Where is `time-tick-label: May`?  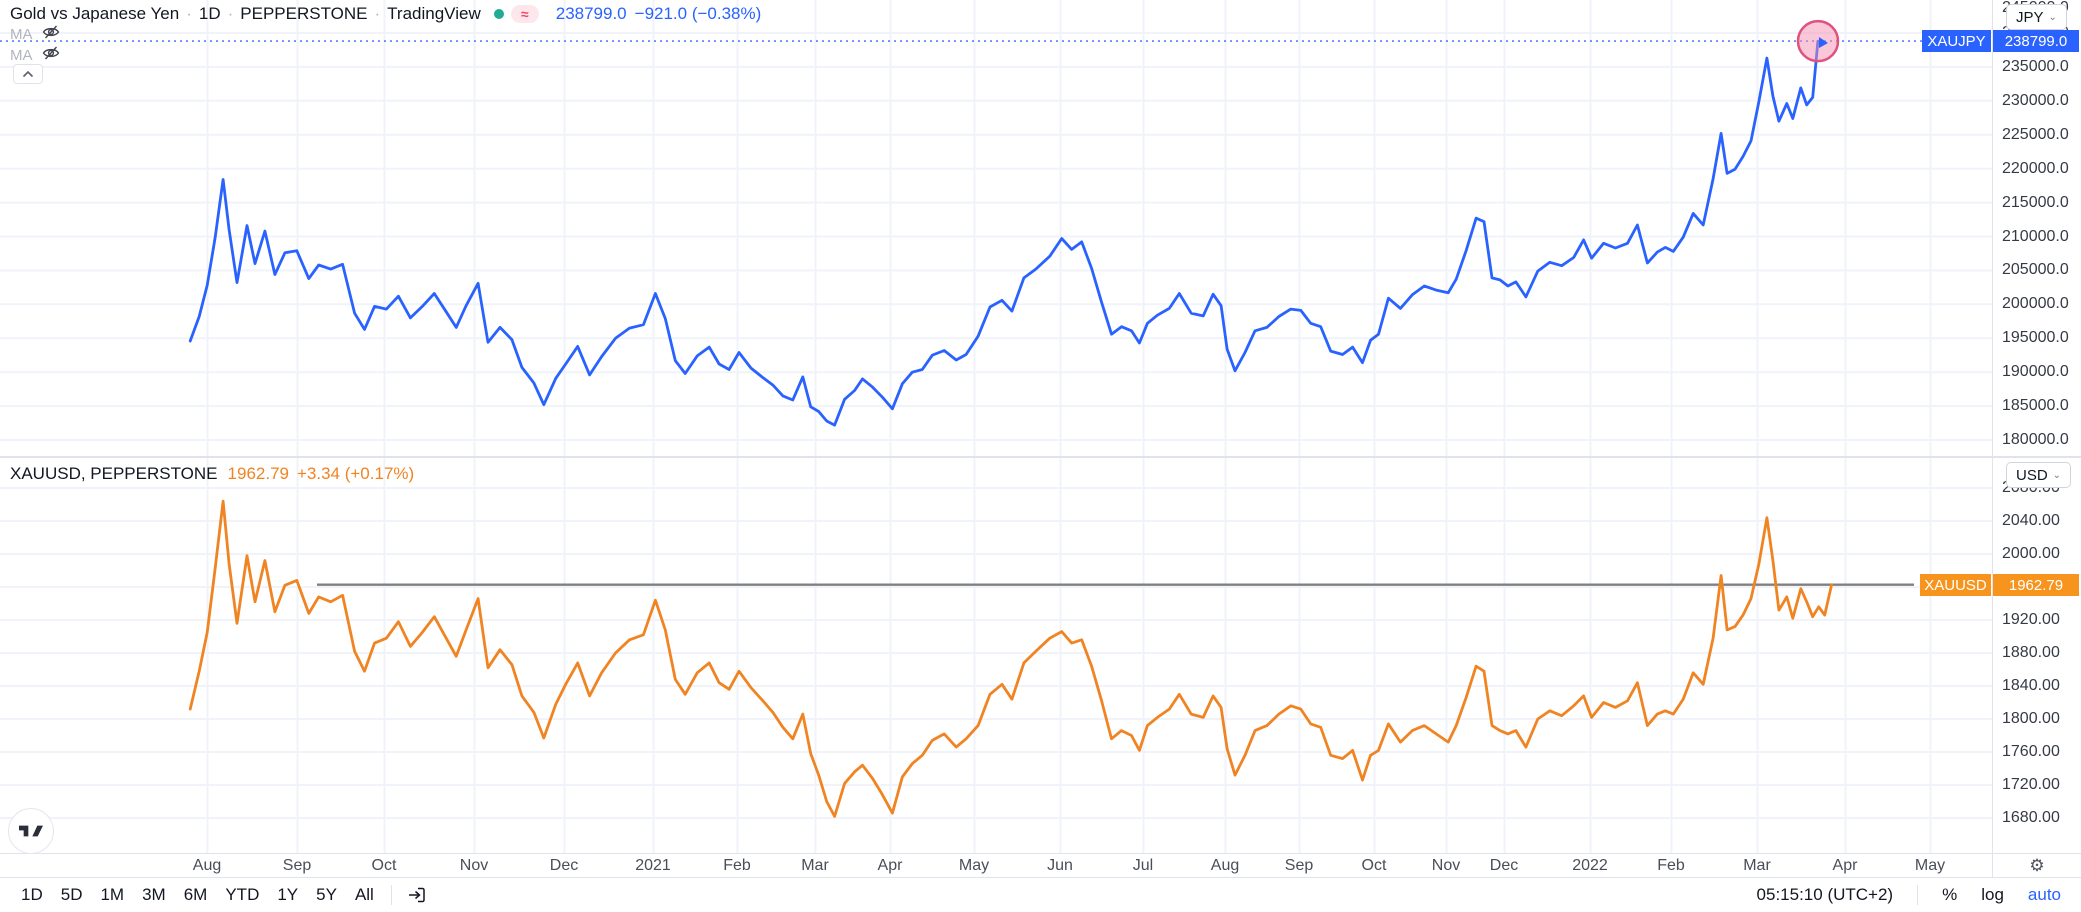
time-tick-label: May is located at coordinates (1930, 865).